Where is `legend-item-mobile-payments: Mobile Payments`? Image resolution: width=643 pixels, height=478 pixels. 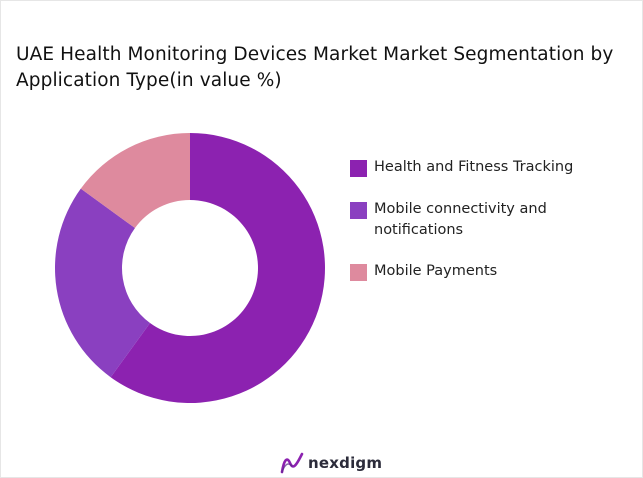 legend-item-mobile-payments: Mobile Payments is located at coordinates (467, 271).